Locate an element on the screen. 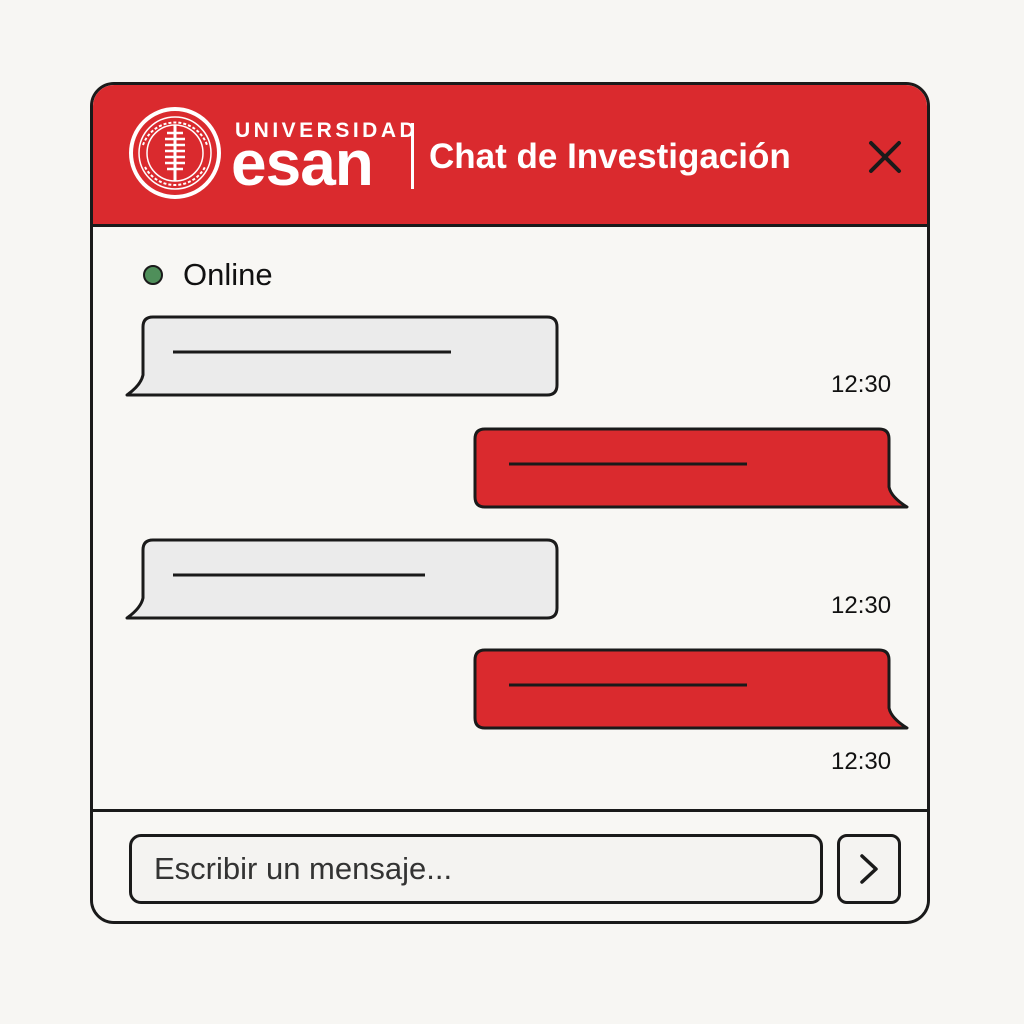  close-icon is located at coordinates (885, 157).